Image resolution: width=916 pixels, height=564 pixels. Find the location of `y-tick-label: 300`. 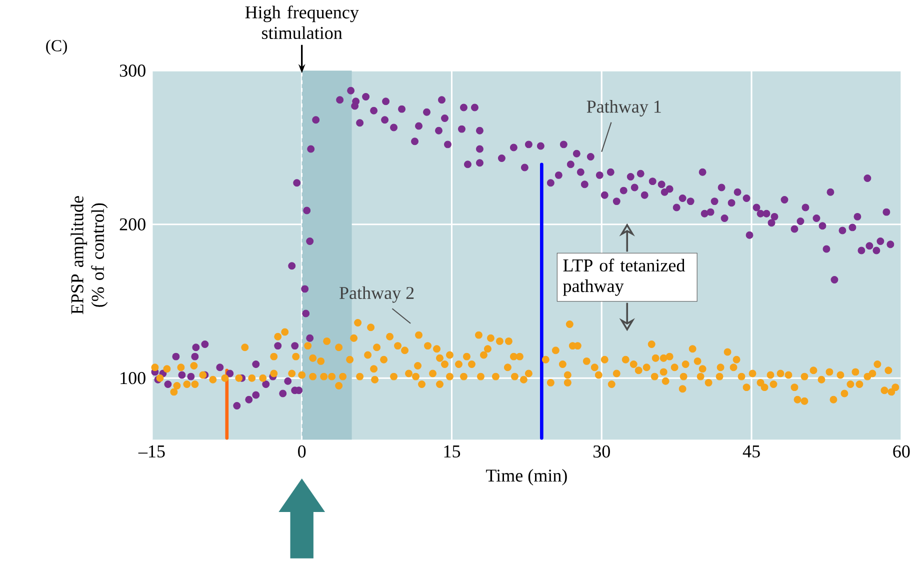

y-tick-label: 300 is located at coordinates (133, 70).